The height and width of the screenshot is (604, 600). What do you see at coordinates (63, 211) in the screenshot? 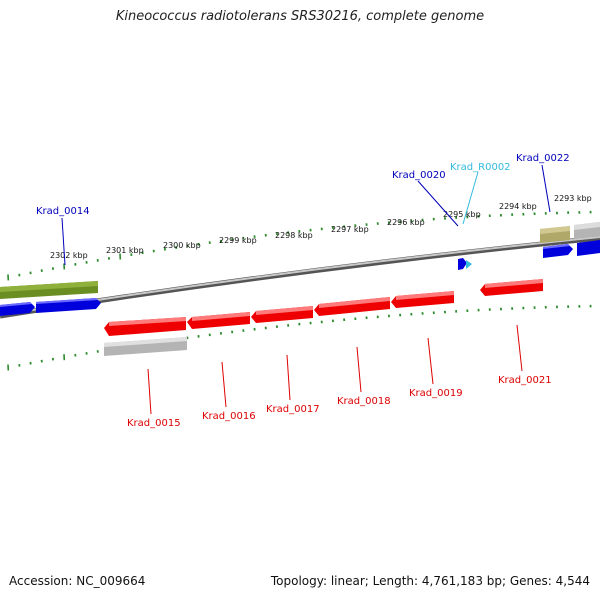
I see `label-krad-0014: Krad_0014` at bounding box center [63, 211].